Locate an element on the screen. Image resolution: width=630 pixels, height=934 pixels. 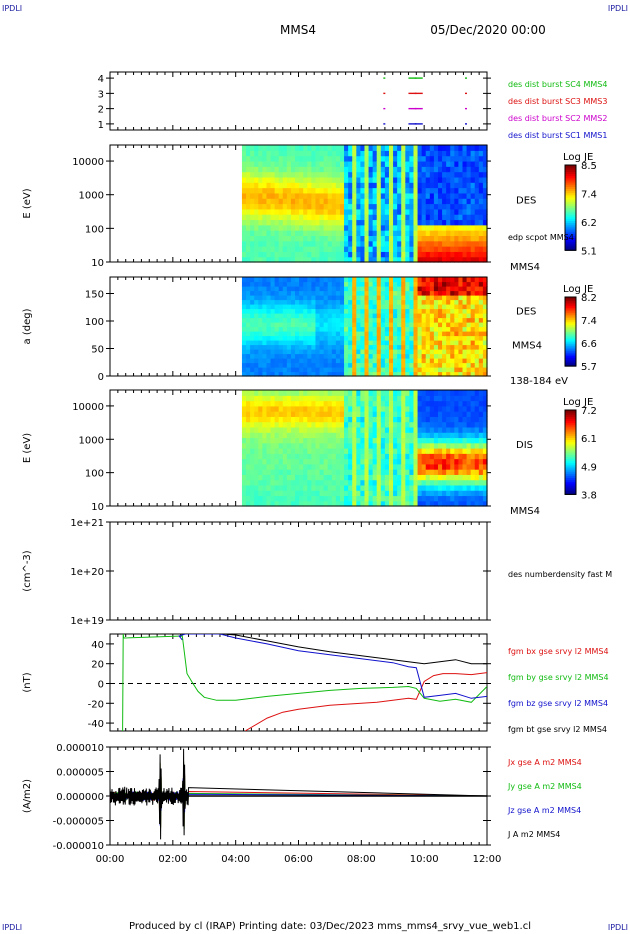
heatmap-cells is located at coordinates (364, 448).